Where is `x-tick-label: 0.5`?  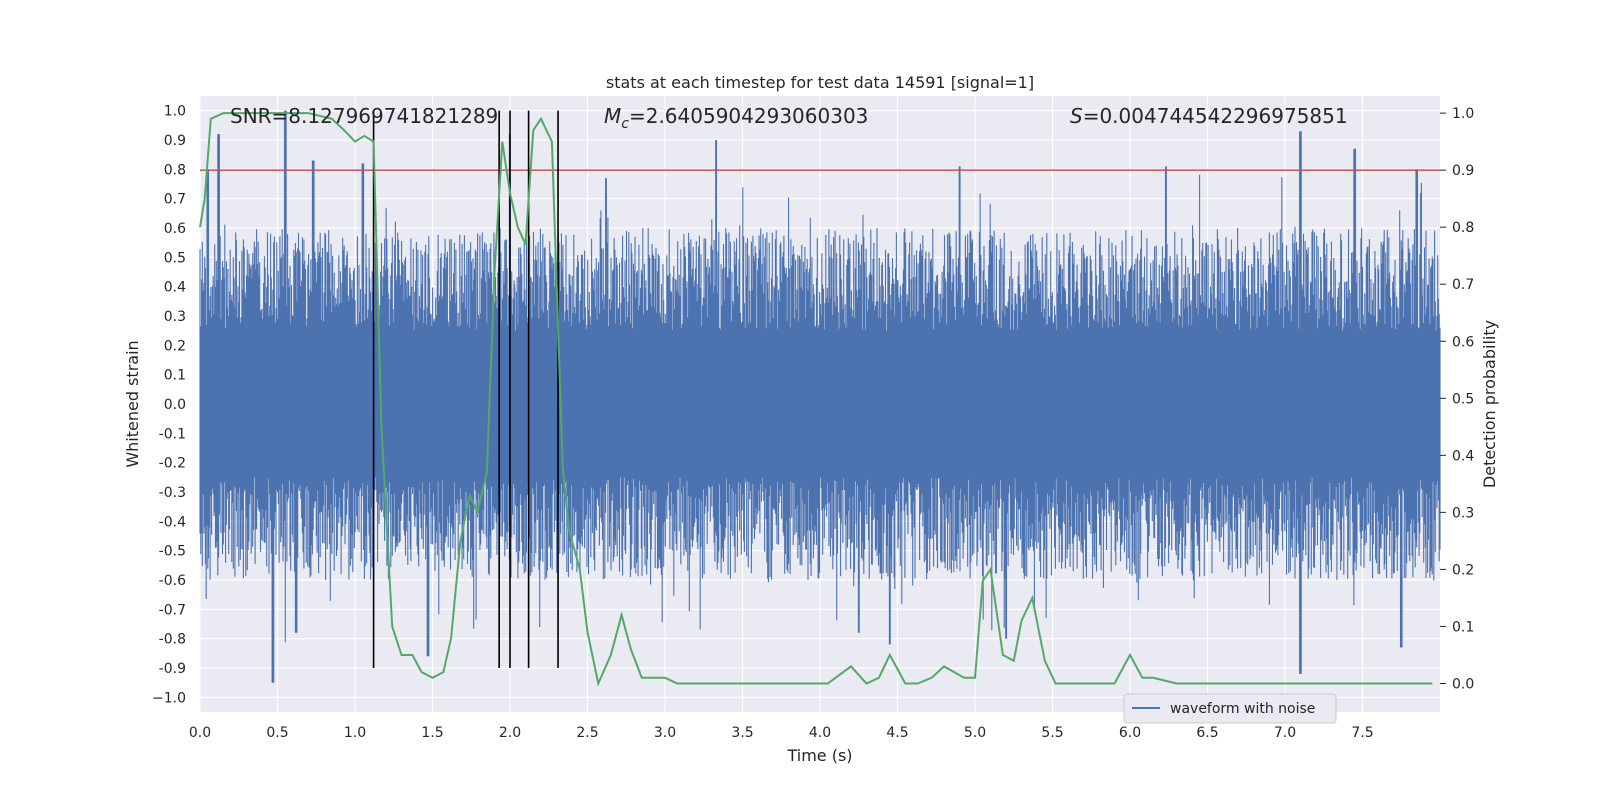 x-tick-label: 0.5 is located at coordinates (277, 733).